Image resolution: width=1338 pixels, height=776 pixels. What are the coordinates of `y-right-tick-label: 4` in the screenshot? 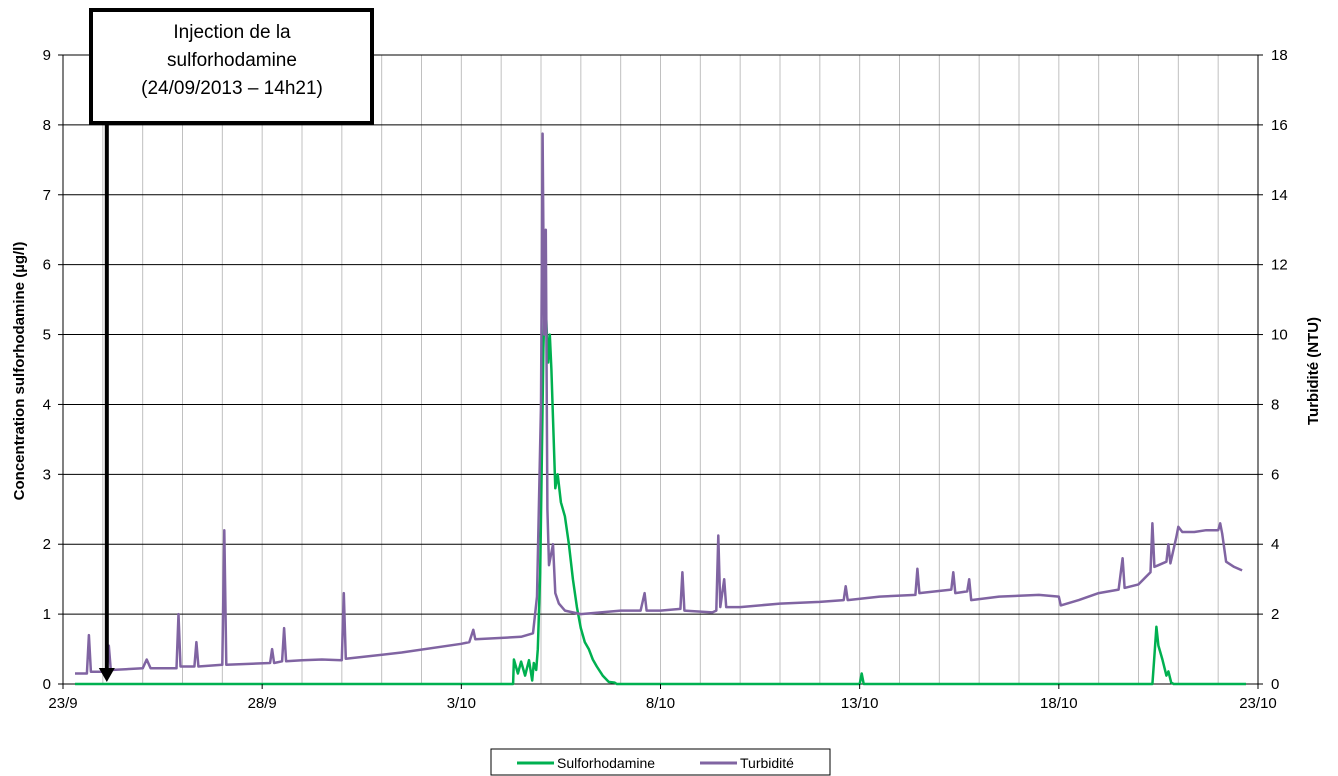 It's located at (1275, 544).